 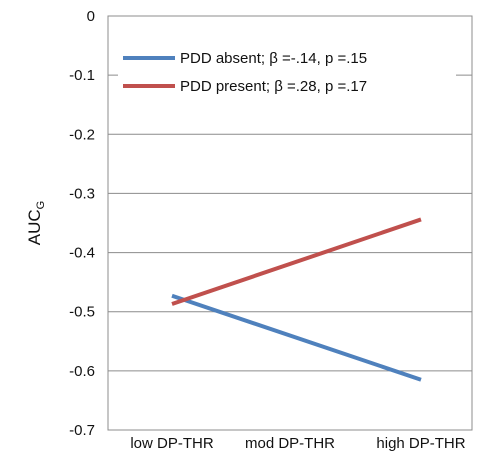 I want to click on y-tick-label: -0.1, so click(x=82, y=75).